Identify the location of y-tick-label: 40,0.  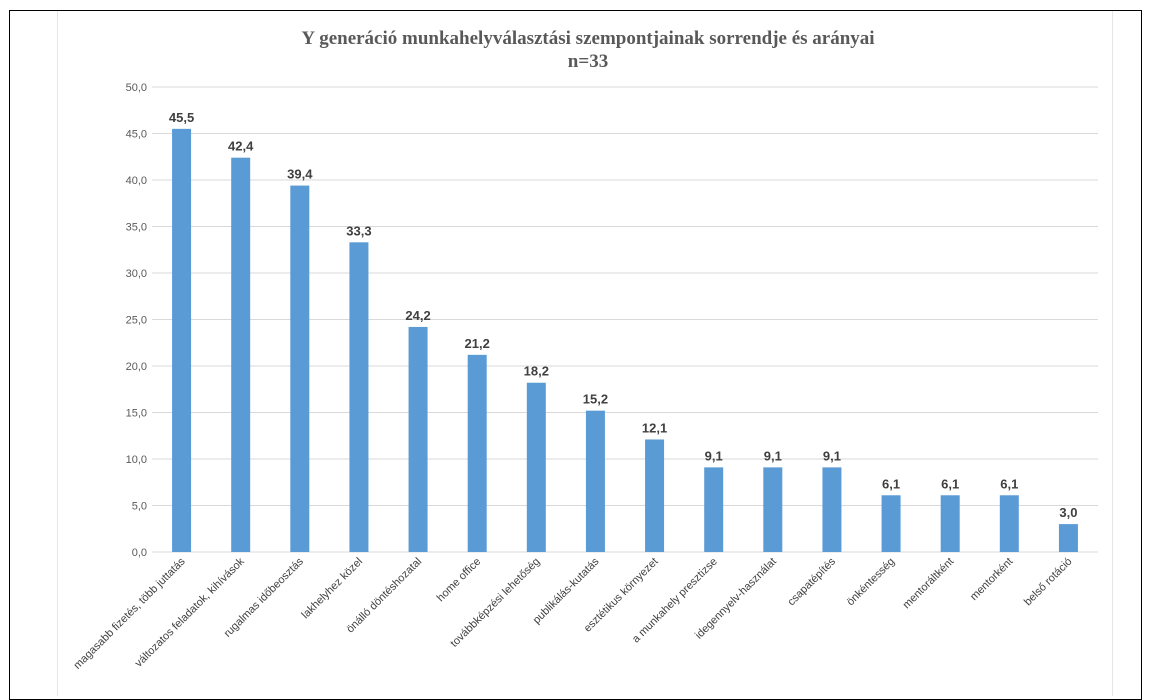
(136, 181).